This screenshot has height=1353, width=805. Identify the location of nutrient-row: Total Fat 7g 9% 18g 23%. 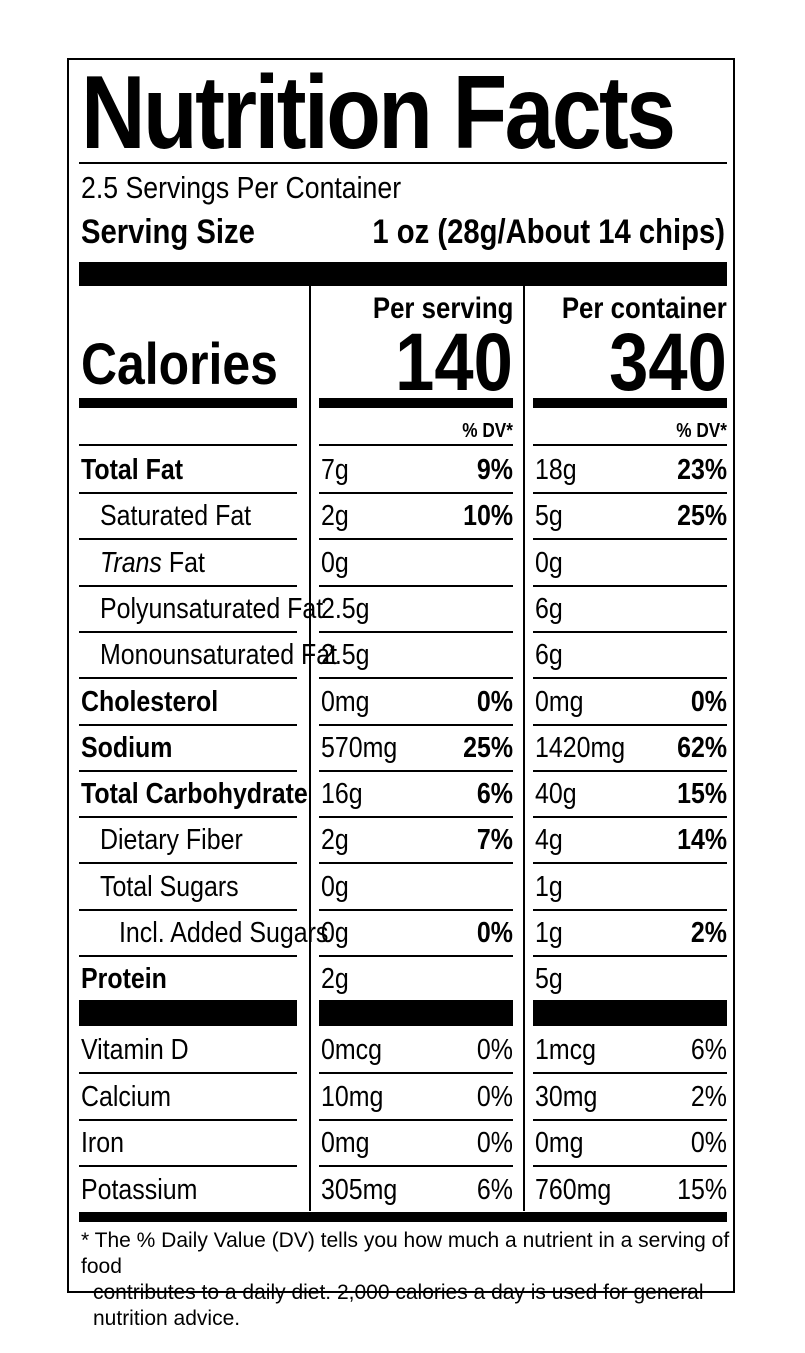
(403, 471).